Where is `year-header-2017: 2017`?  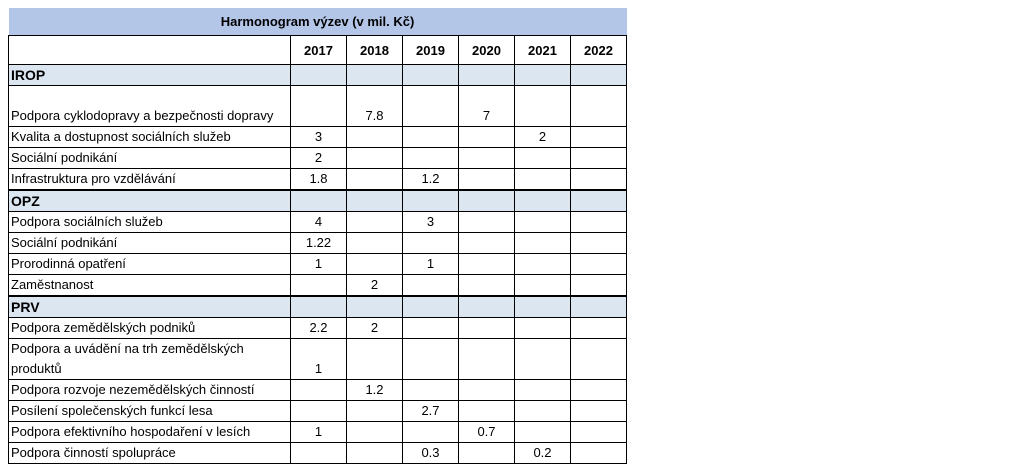 year-header-2017: 2017 is located at coordinates (318, 50).